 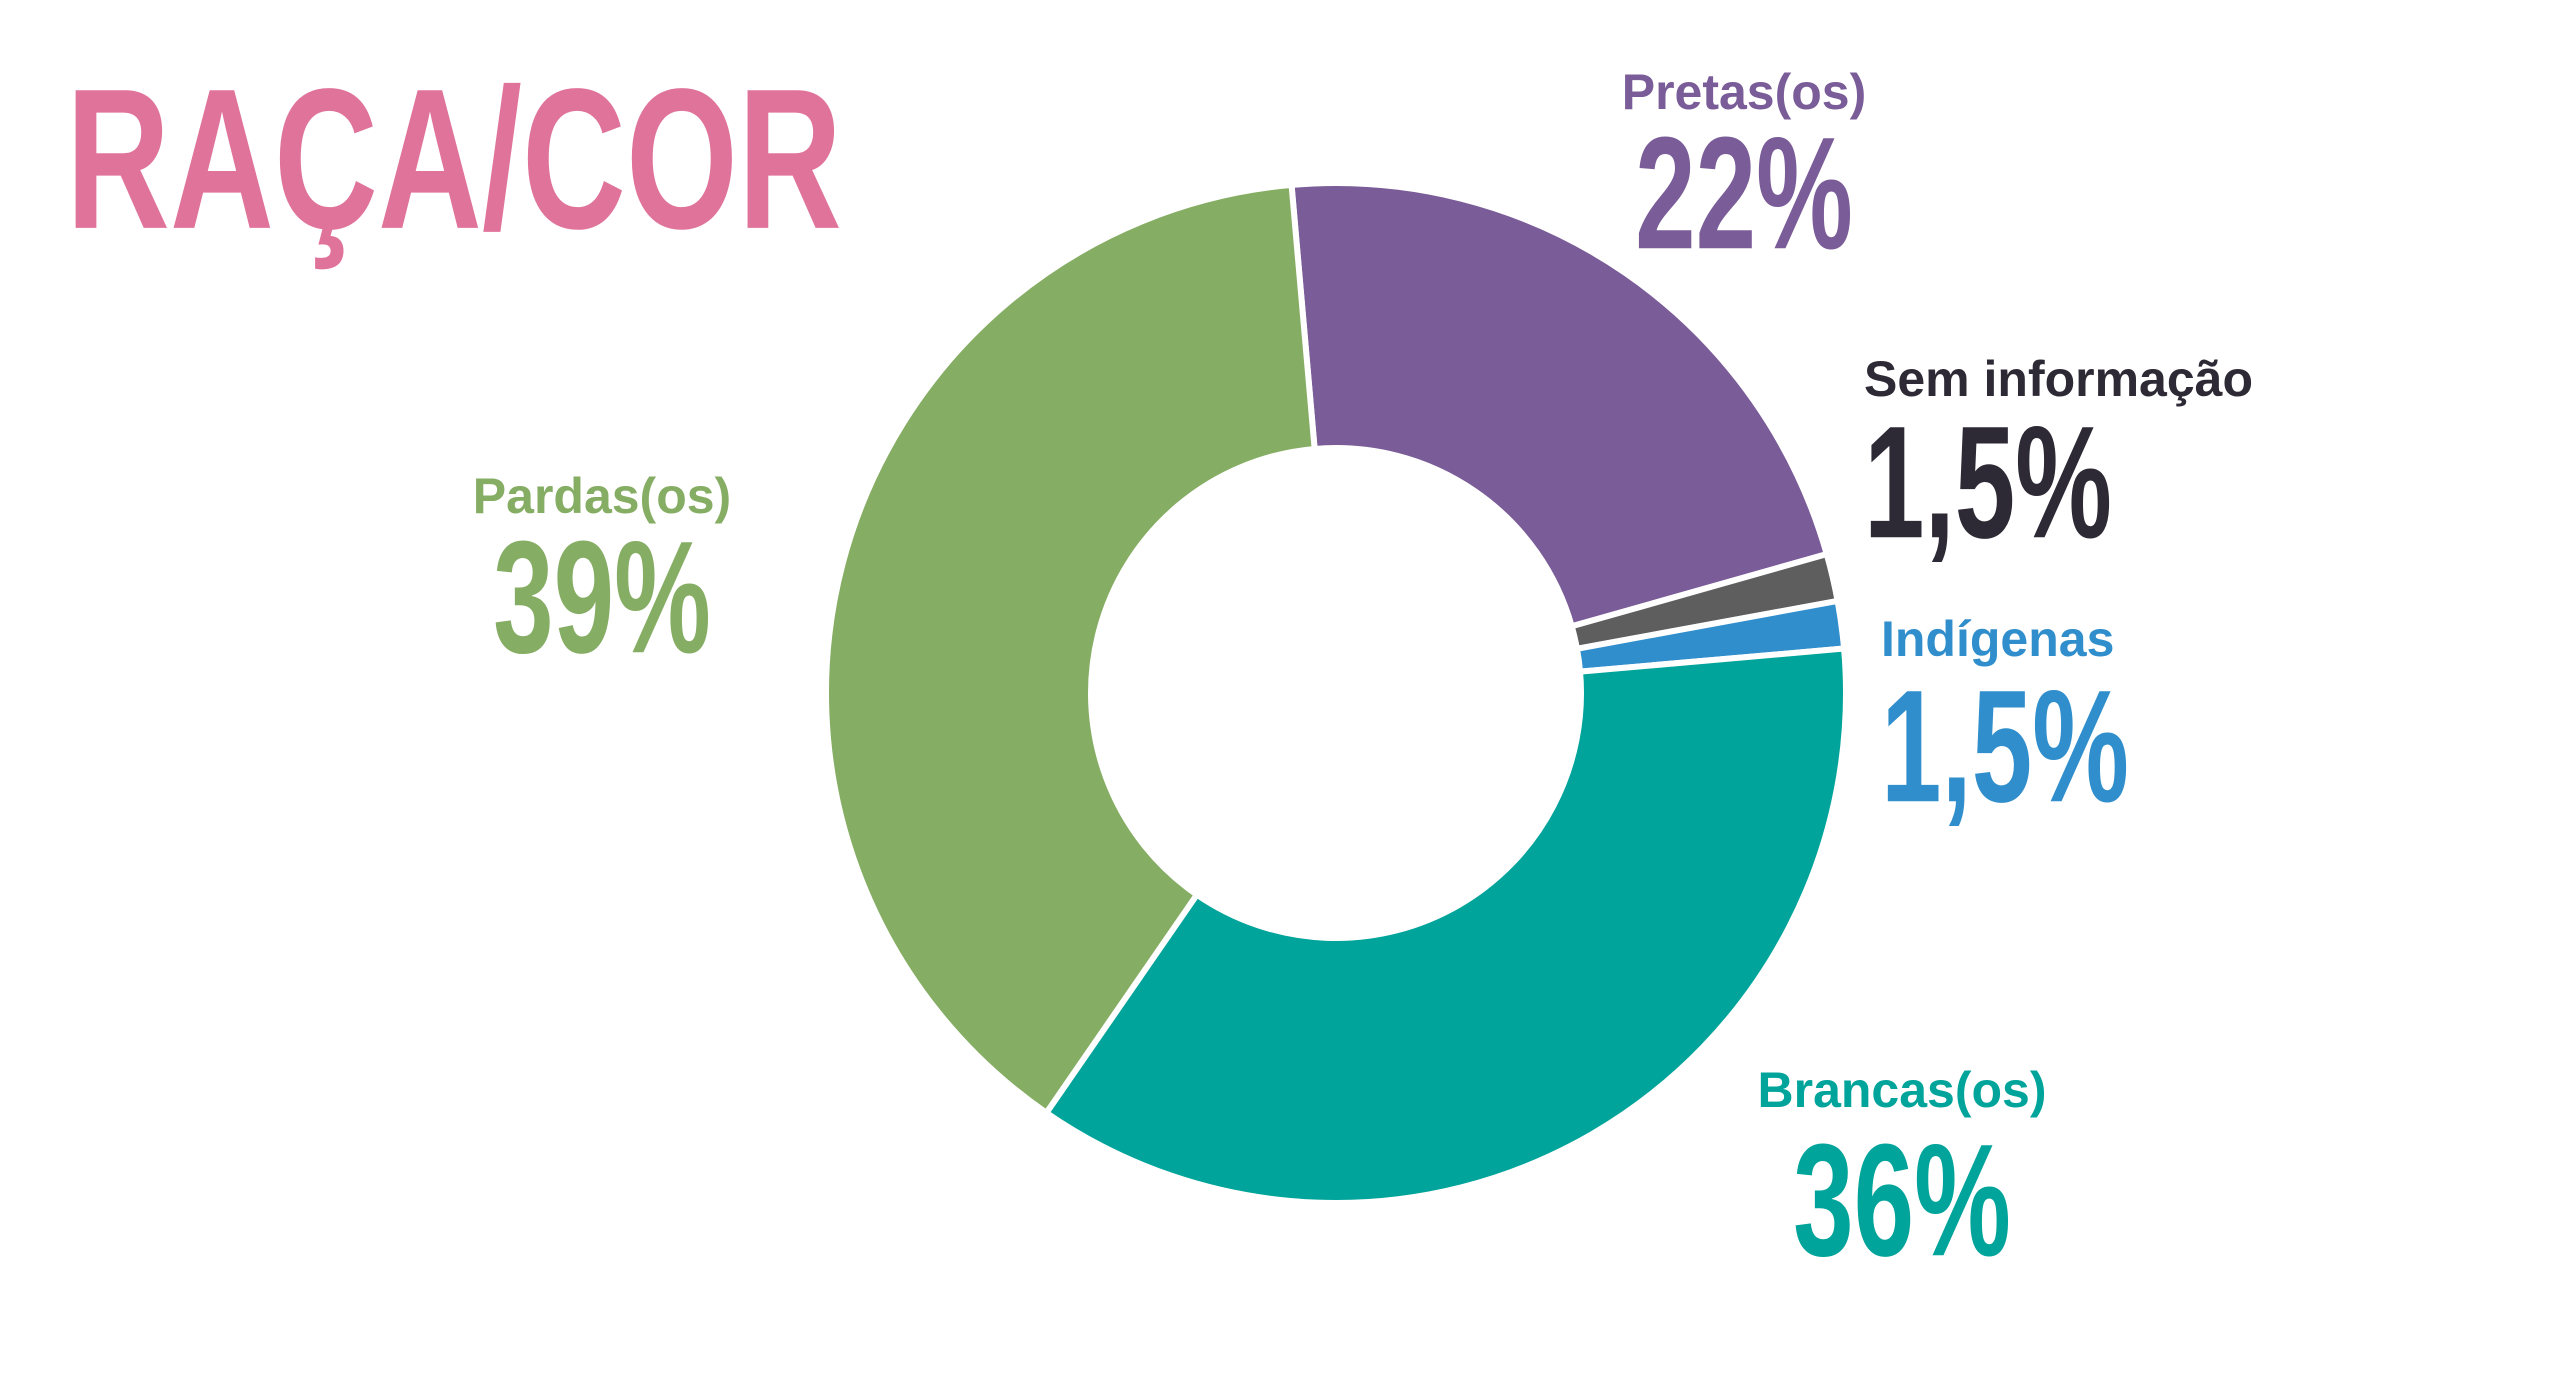 What do you see at coordinates (2058, 379) in the screenshot?
I see `slice-name: Sem informação` at bounding box center [2058, 379].